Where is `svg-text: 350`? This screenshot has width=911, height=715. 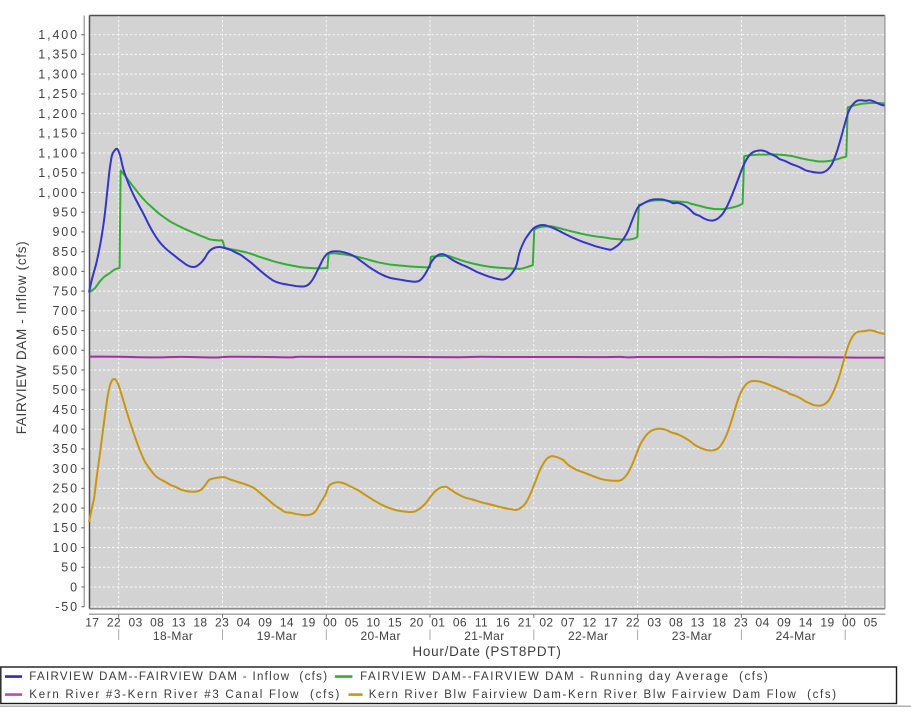 svg-text: 350 is located at coordinates (65, 449).